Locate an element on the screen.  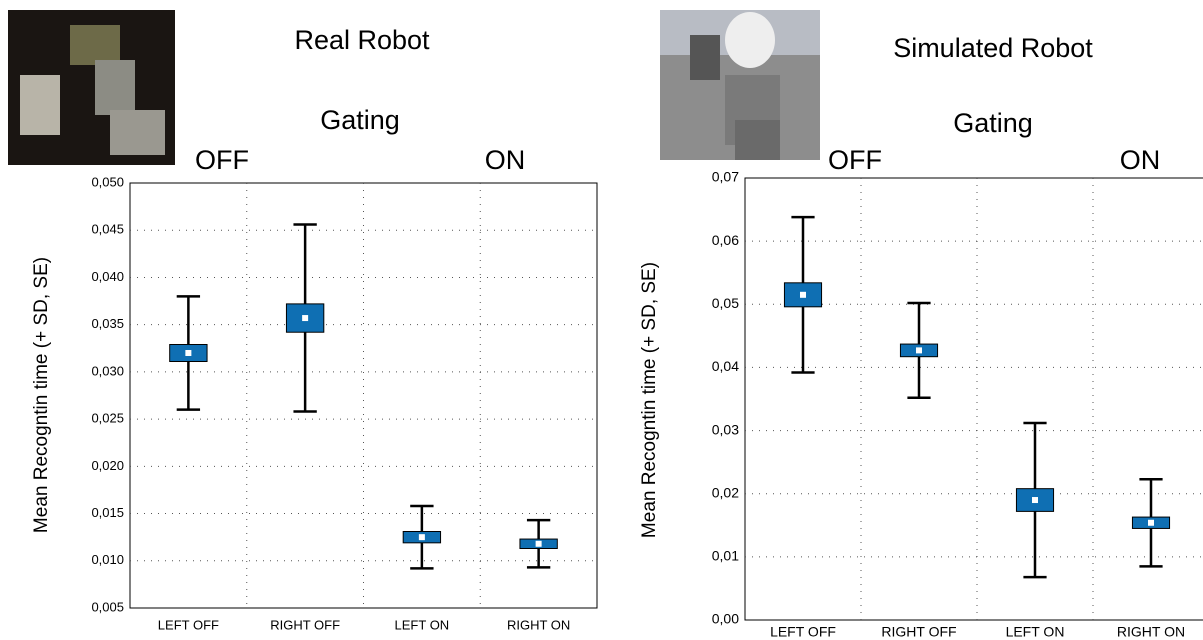
y-tick-label: 0,01 is located at coordinates (725, 556).